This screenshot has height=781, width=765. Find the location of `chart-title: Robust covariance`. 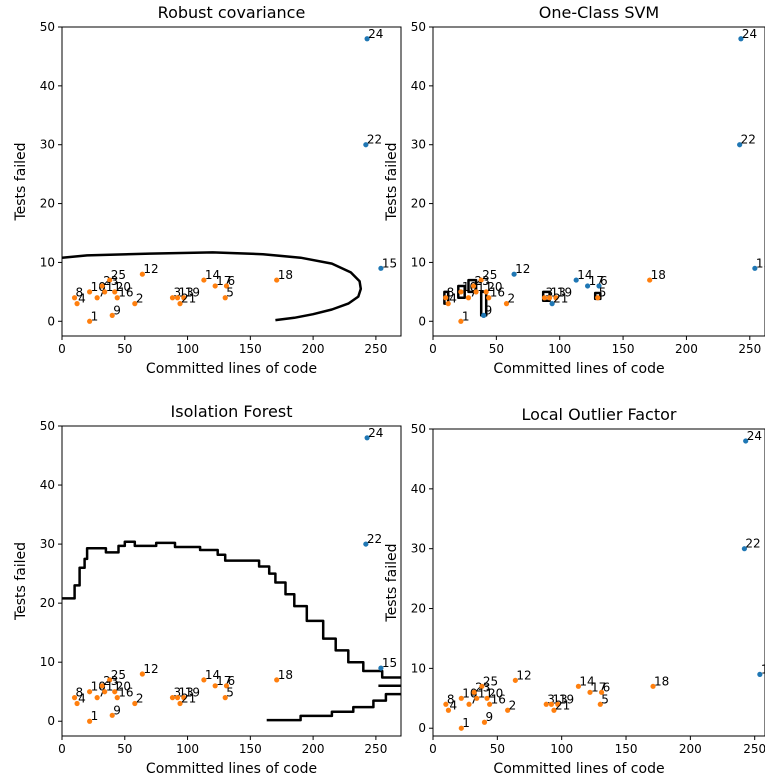

chart-title: Robust covariance is located at coordinates (232, 12).